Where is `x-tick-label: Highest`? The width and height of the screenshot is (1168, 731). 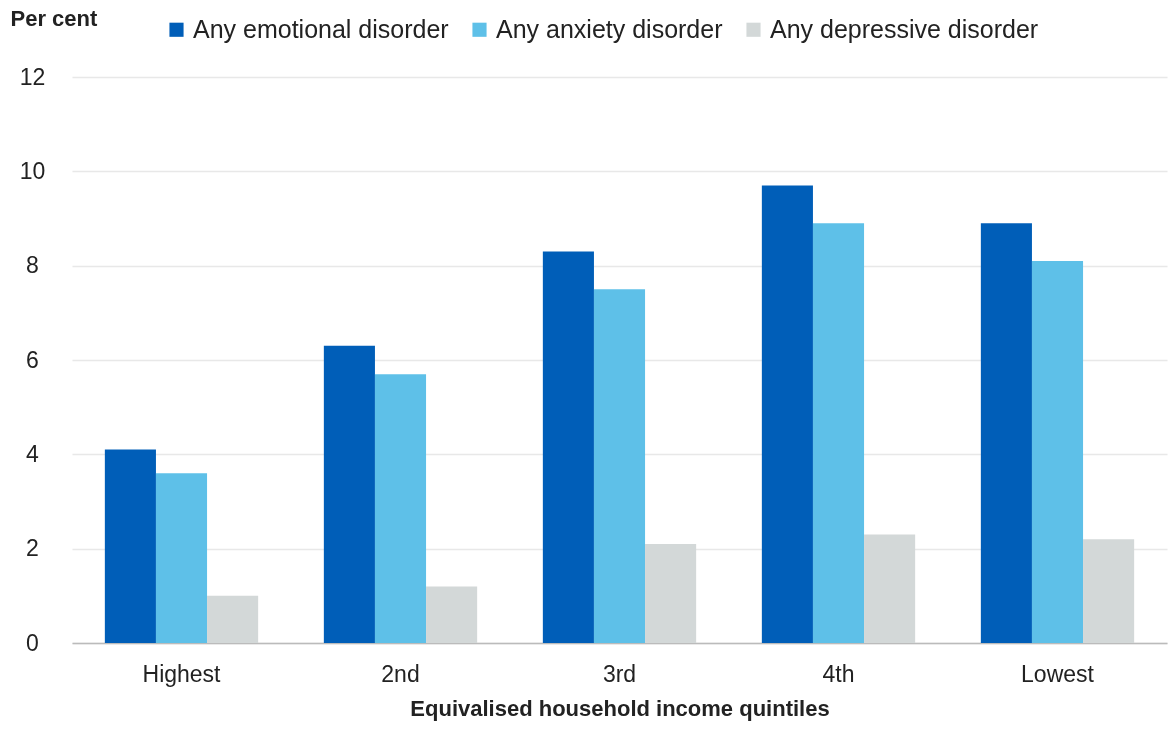 x-tick-label: Highest is located at coordinates (182, 673).